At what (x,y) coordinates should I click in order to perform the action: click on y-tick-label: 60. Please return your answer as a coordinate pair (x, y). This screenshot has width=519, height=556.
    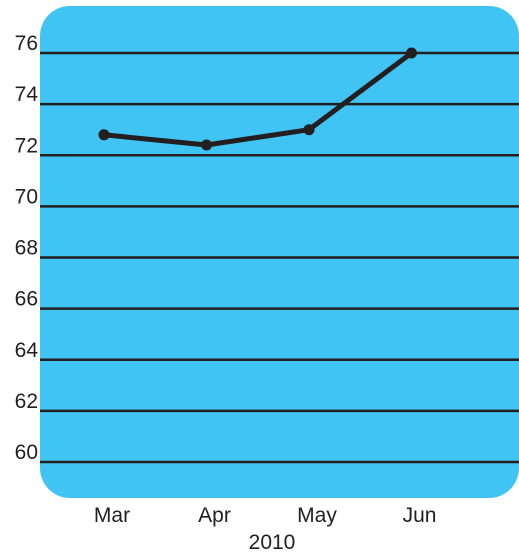
    Looking at the image, I should click on (26, 452).